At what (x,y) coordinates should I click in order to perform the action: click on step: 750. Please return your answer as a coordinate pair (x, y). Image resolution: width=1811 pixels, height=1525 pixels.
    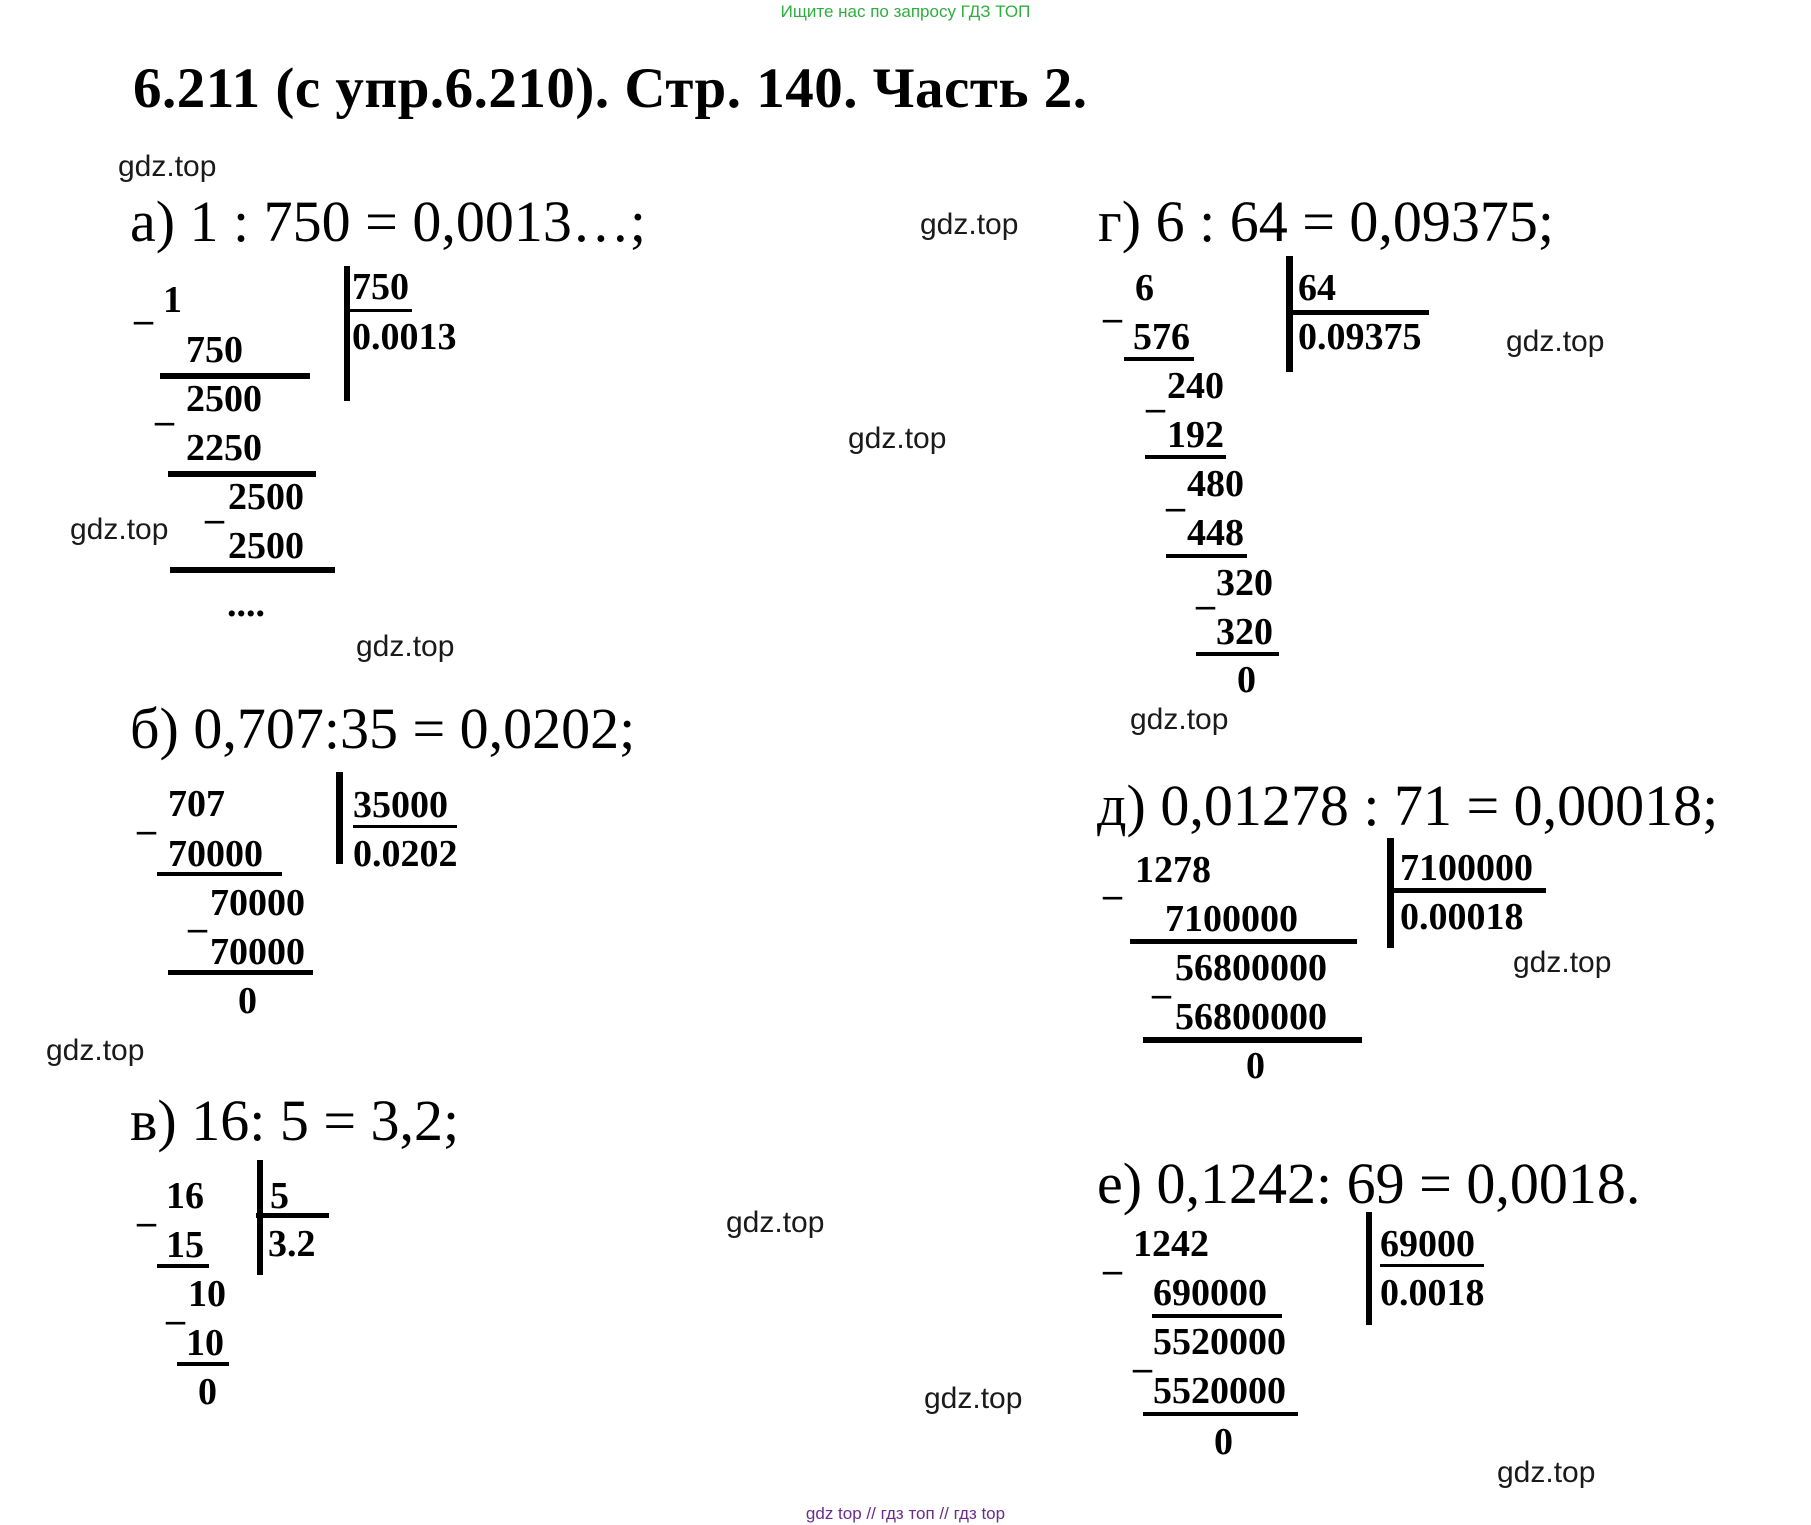
    Looking at the image, I should click on (214, 350).